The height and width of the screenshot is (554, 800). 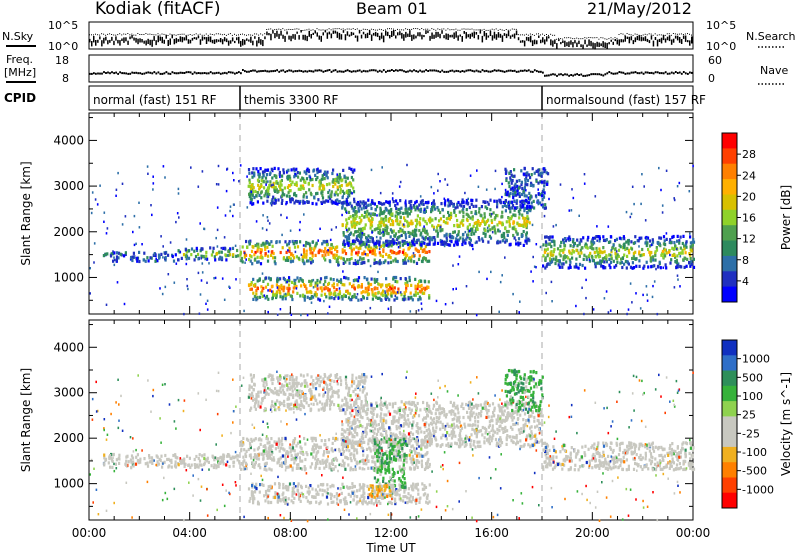 I want to click on colorbar-segment, so click(x=729, y=279).